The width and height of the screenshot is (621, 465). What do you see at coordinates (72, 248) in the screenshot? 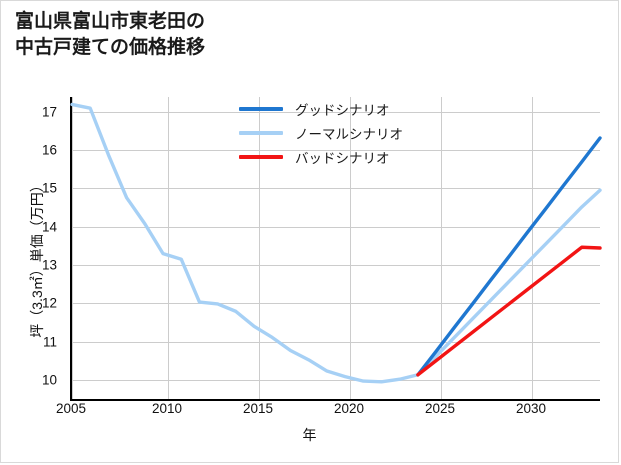
I see `gridline-x-2005` at bounding box center [72, 248].